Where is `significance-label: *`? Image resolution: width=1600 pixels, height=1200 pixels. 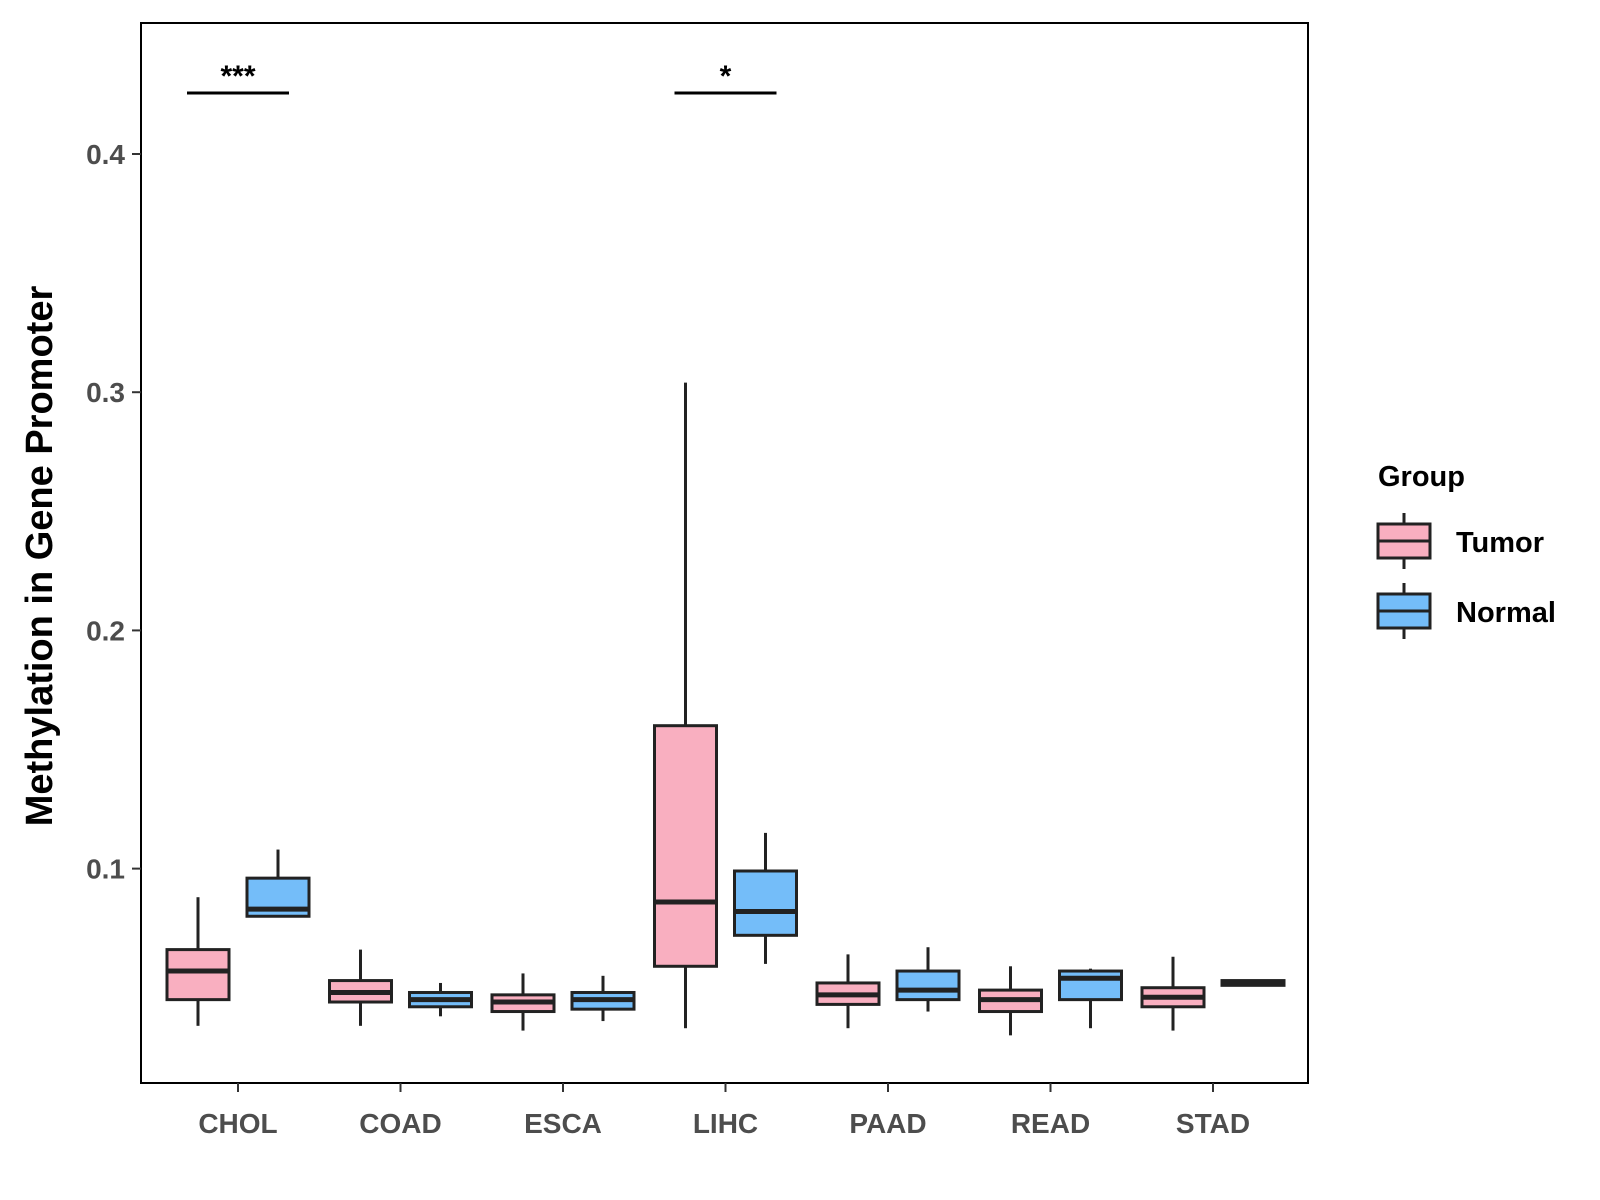 significance-label: * is located at coordinates (726, 76).